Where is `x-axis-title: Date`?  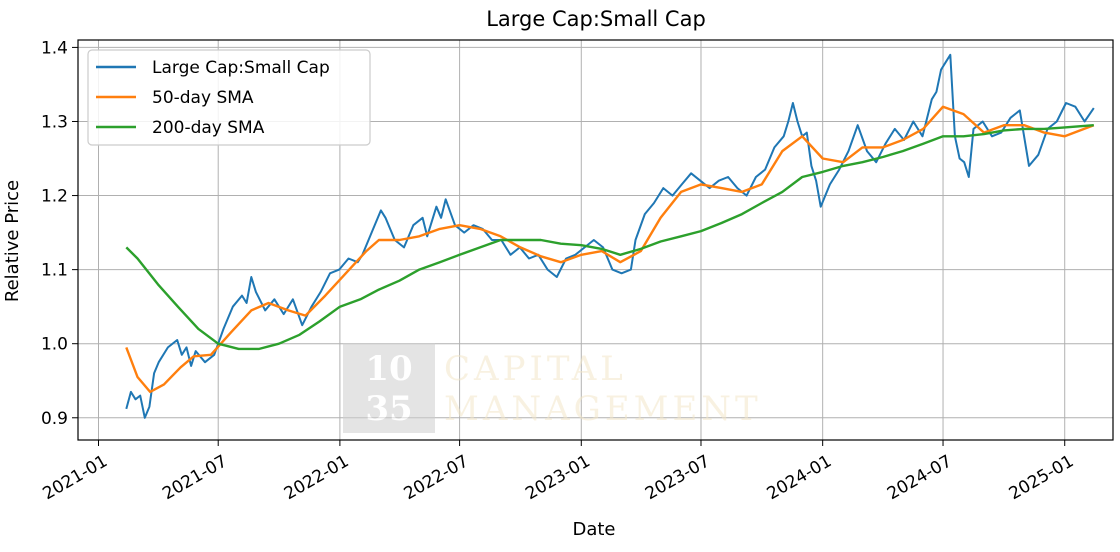
x-axis-title: Date is located at coordinates (593, 529).